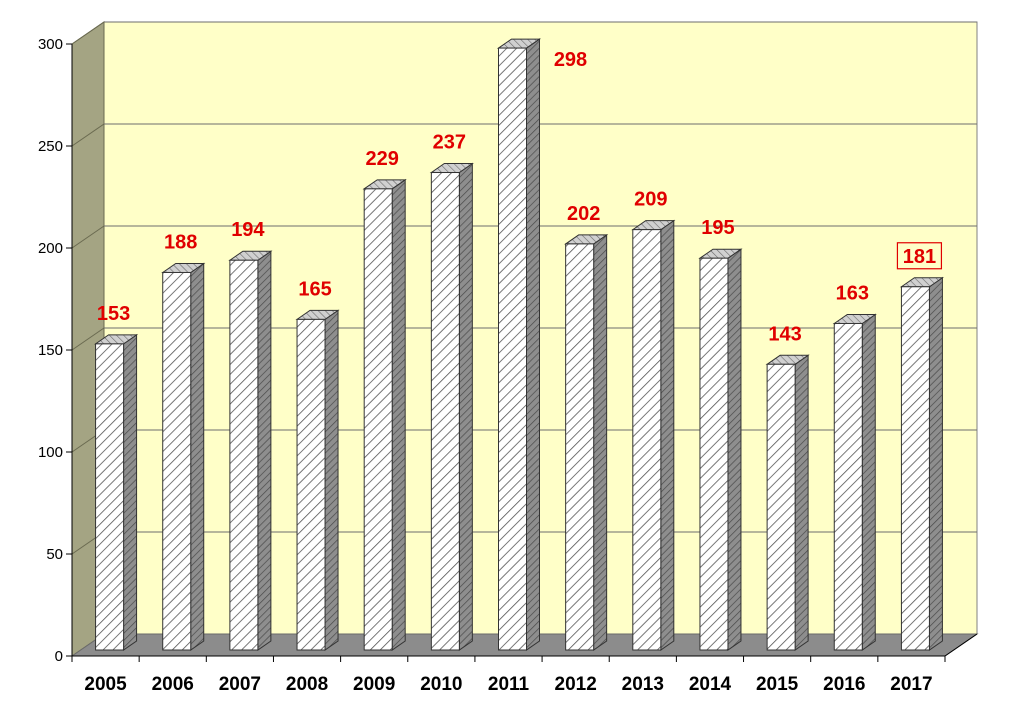 The width and height of the screenshot is (1024, 709). Describe the element at coordinates (248, 230) in the screenshot. I see `data-label: 194` at that location.